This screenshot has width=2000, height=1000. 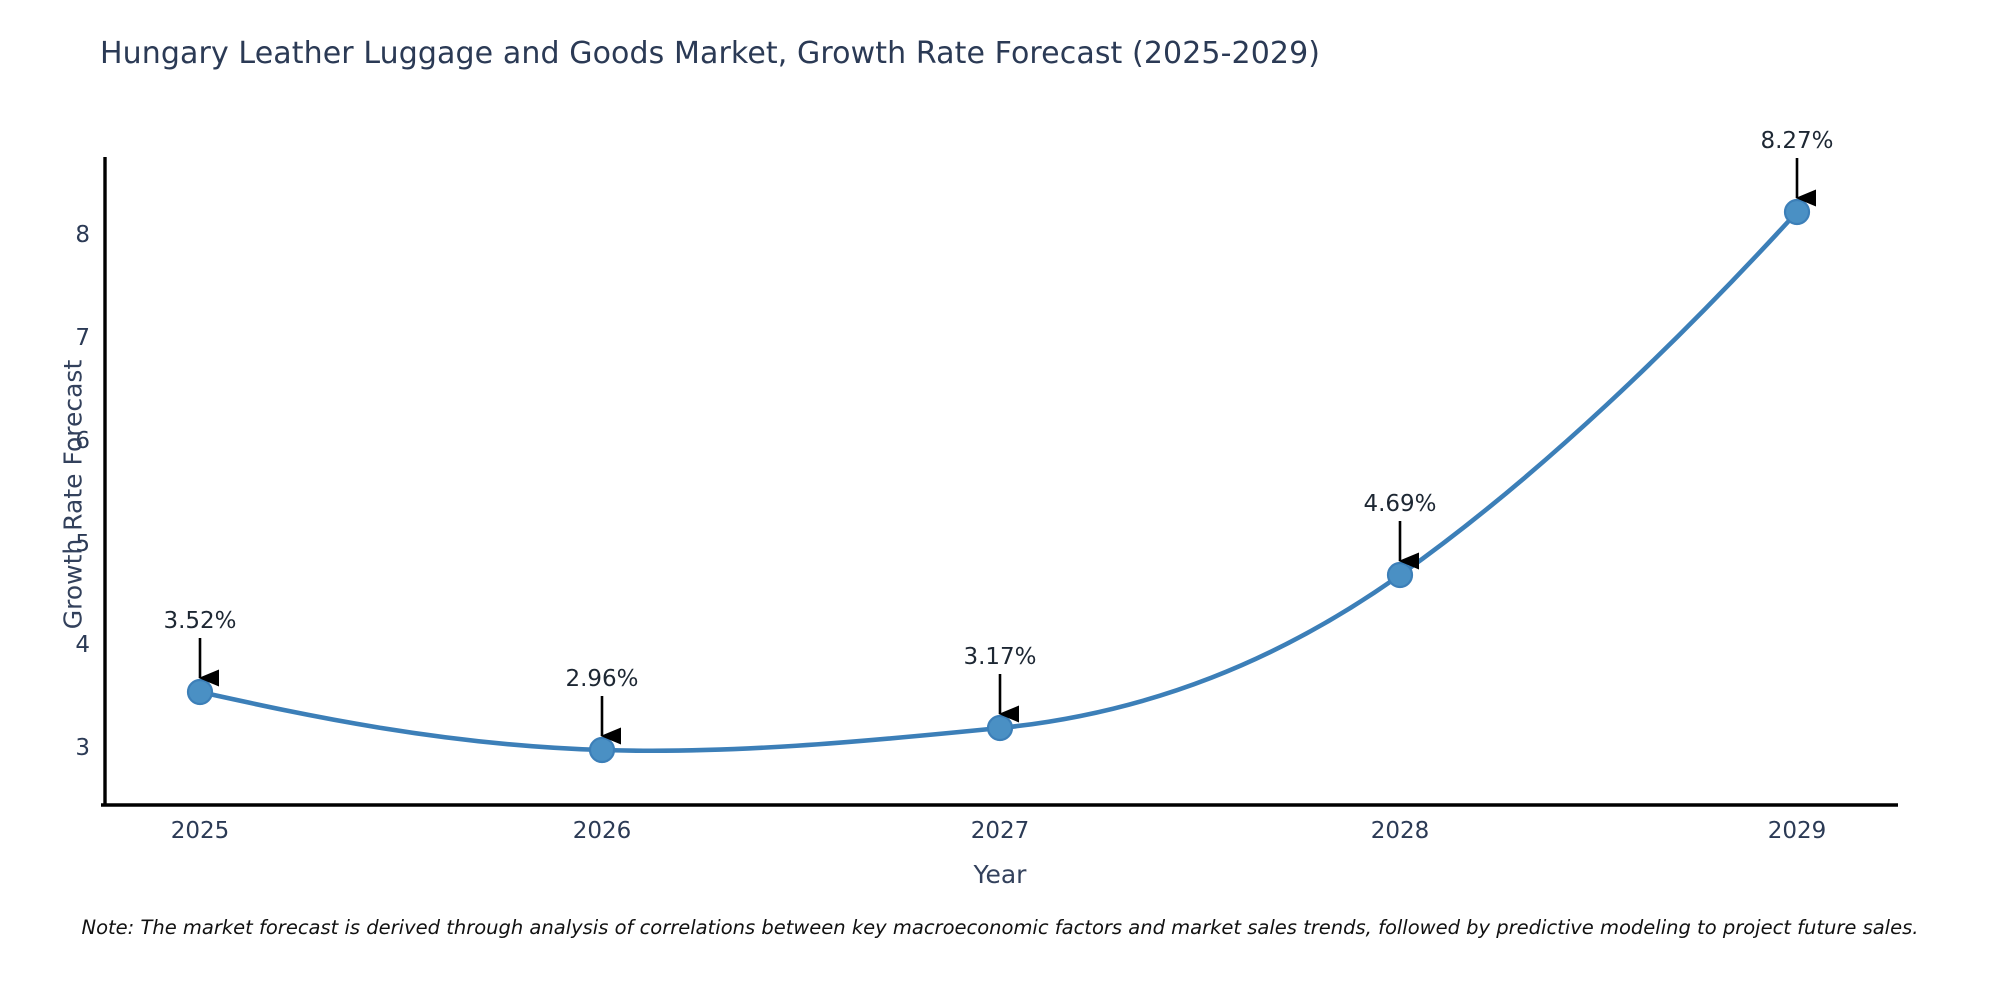 What do you see at coordinates (602, 679) in the screenshot?
I see `point-value-label: 2.96%` at bounding box center [602, 679].